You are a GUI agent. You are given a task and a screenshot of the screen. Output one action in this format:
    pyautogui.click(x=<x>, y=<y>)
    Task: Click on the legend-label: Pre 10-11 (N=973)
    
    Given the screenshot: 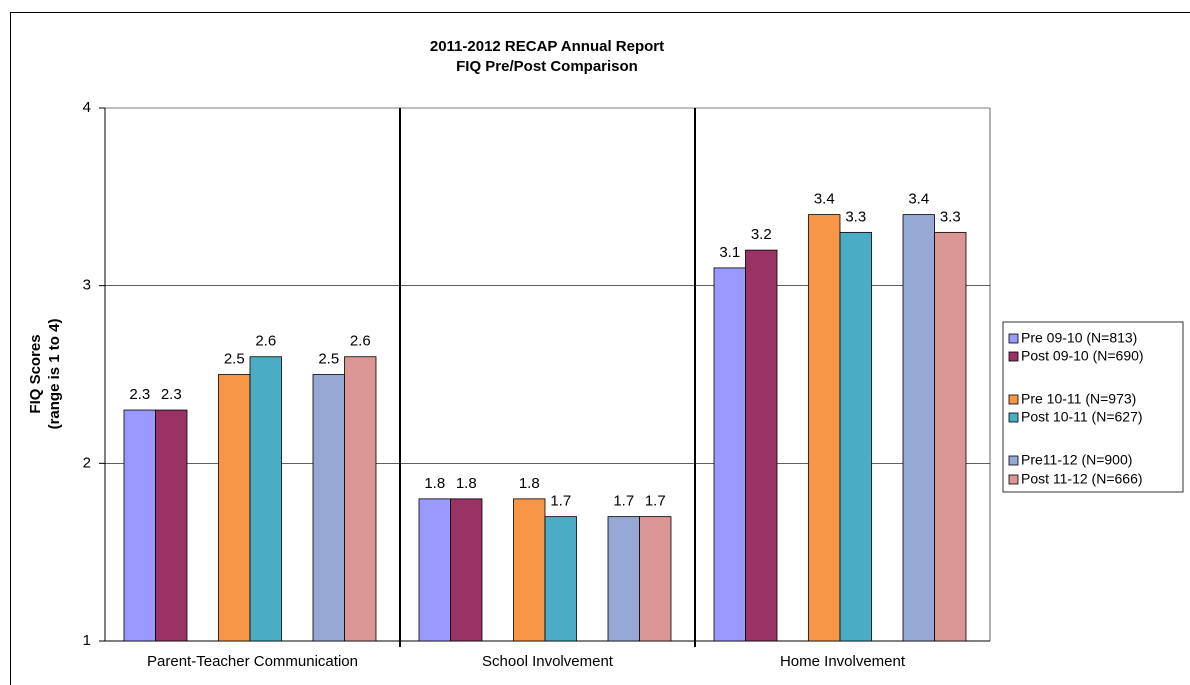 What is the action you would take?
    pyautogui.click(x=1078, y=399)
    